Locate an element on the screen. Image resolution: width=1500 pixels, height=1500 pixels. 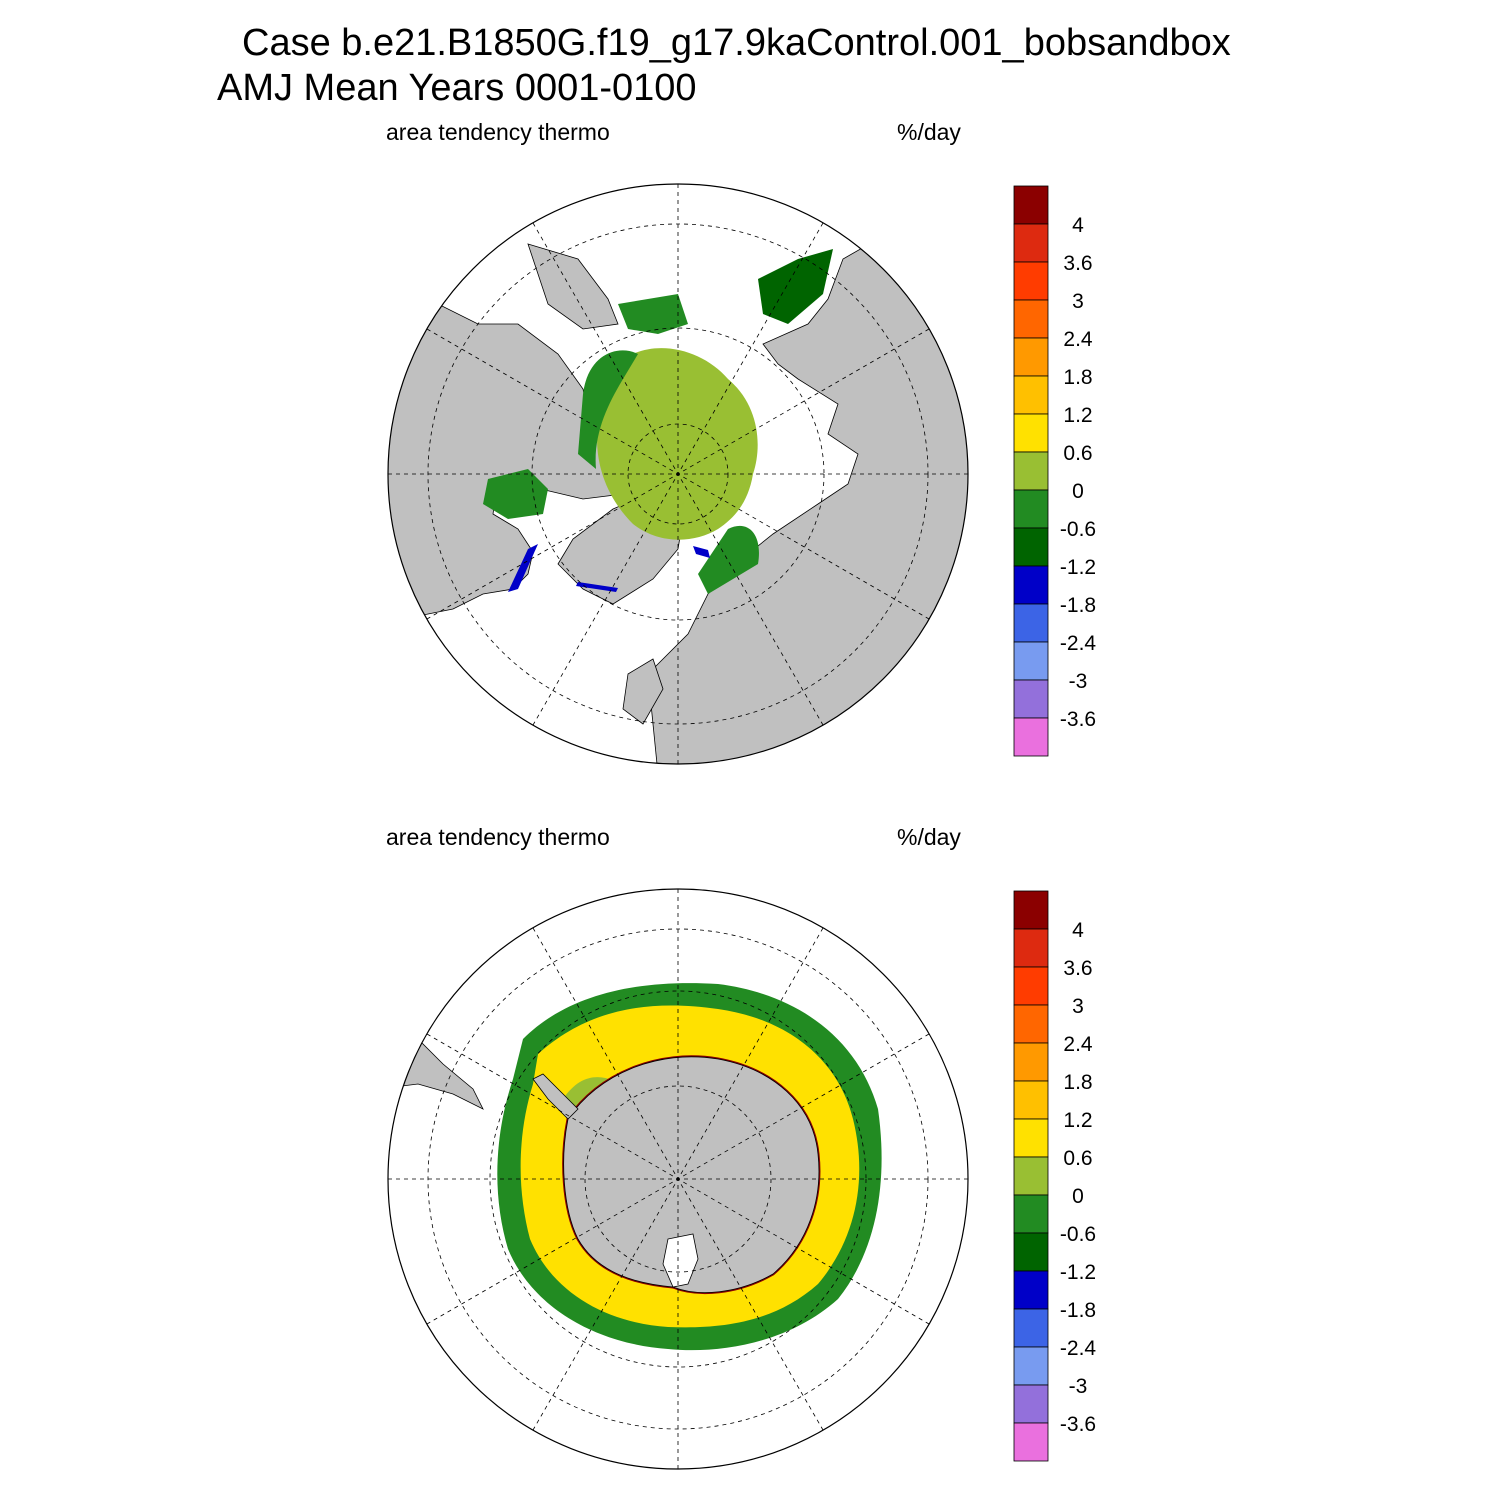
sh-colorbar-tick-label: 0.6 is located at coordinates (1077, 1158).